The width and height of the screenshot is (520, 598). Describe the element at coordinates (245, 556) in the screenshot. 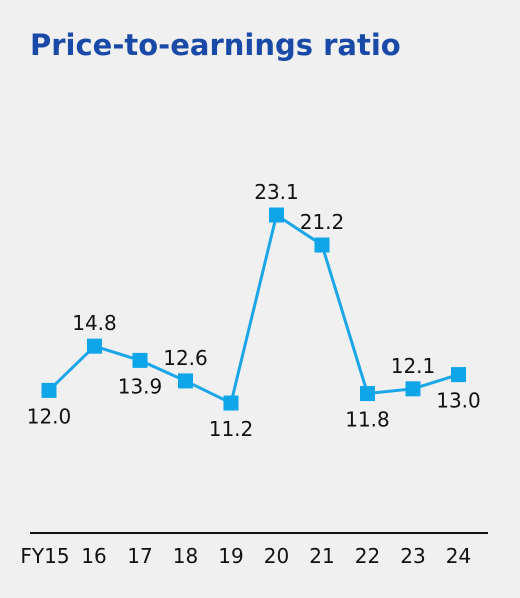

I see `x-ticks-group: FY15 16 17 18 19 20 21 22 23 24` at that location.